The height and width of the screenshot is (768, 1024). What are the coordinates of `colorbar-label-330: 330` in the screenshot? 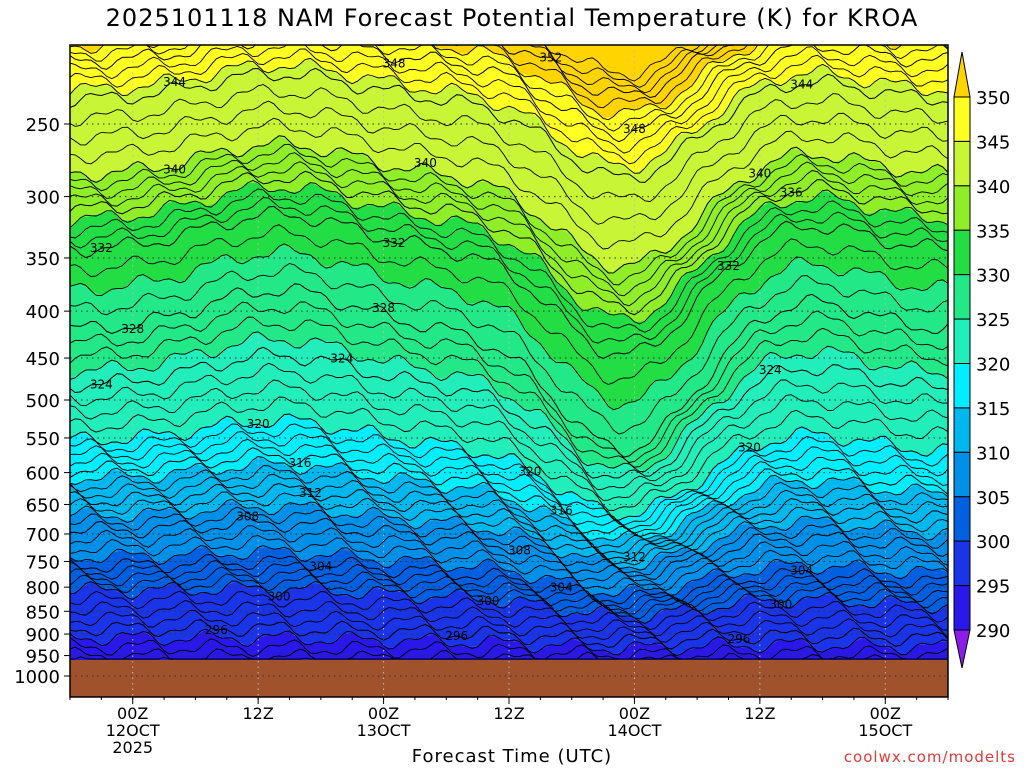 It's located at (993, 276).